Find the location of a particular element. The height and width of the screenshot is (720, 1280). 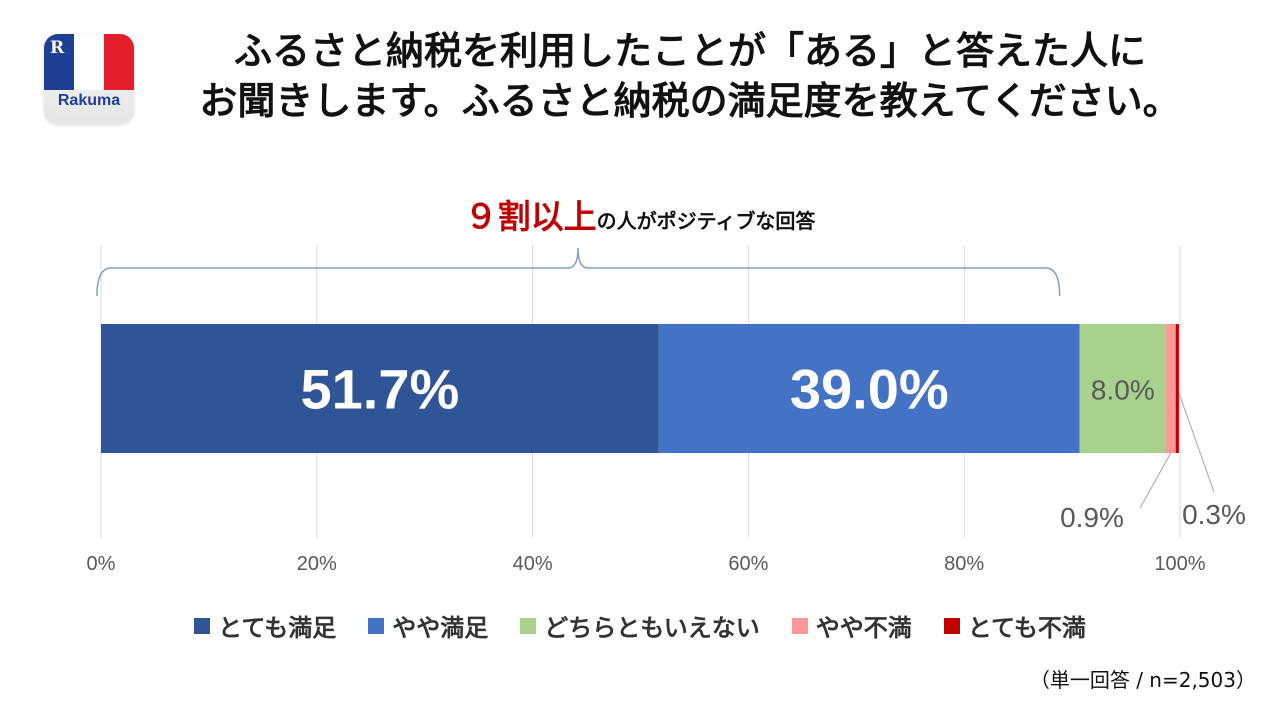

logo-brand: Rakuma is located at coordinates (89, 100).